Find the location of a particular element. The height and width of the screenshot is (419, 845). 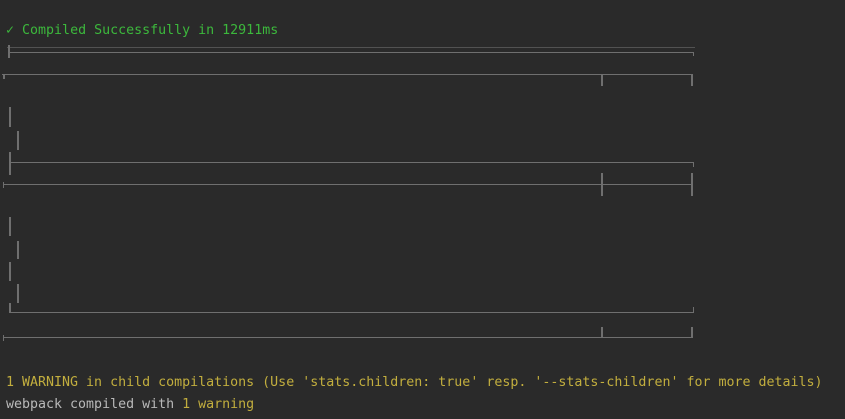

compile-status-prefix: webpack compiled with is located at coordinates (94, 404).